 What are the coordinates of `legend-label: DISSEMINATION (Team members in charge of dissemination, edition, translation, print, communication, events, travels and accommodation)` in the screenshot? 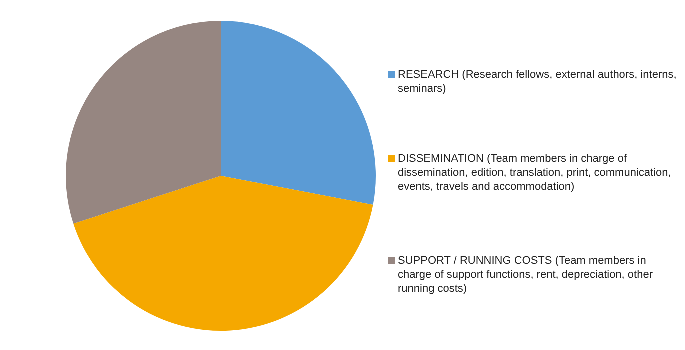 It's located at (535, 173).